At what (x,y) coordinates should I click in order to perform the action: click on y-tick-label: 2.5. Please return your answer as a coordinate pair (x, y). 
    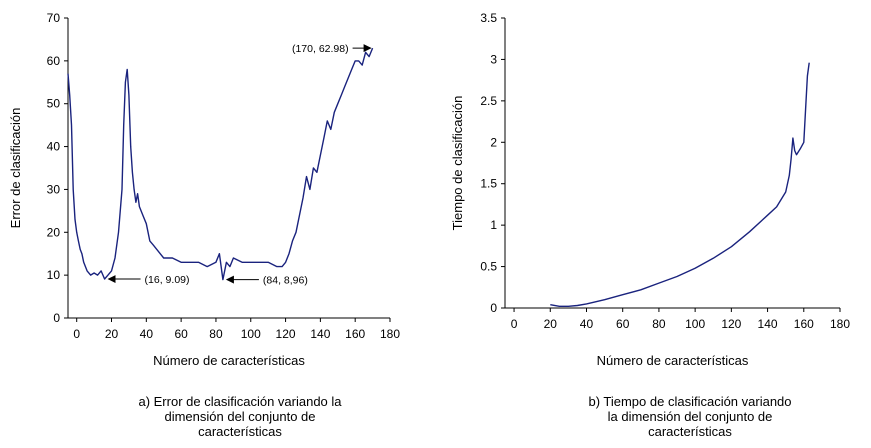
    Looking at the image, I should click on (488, 101).